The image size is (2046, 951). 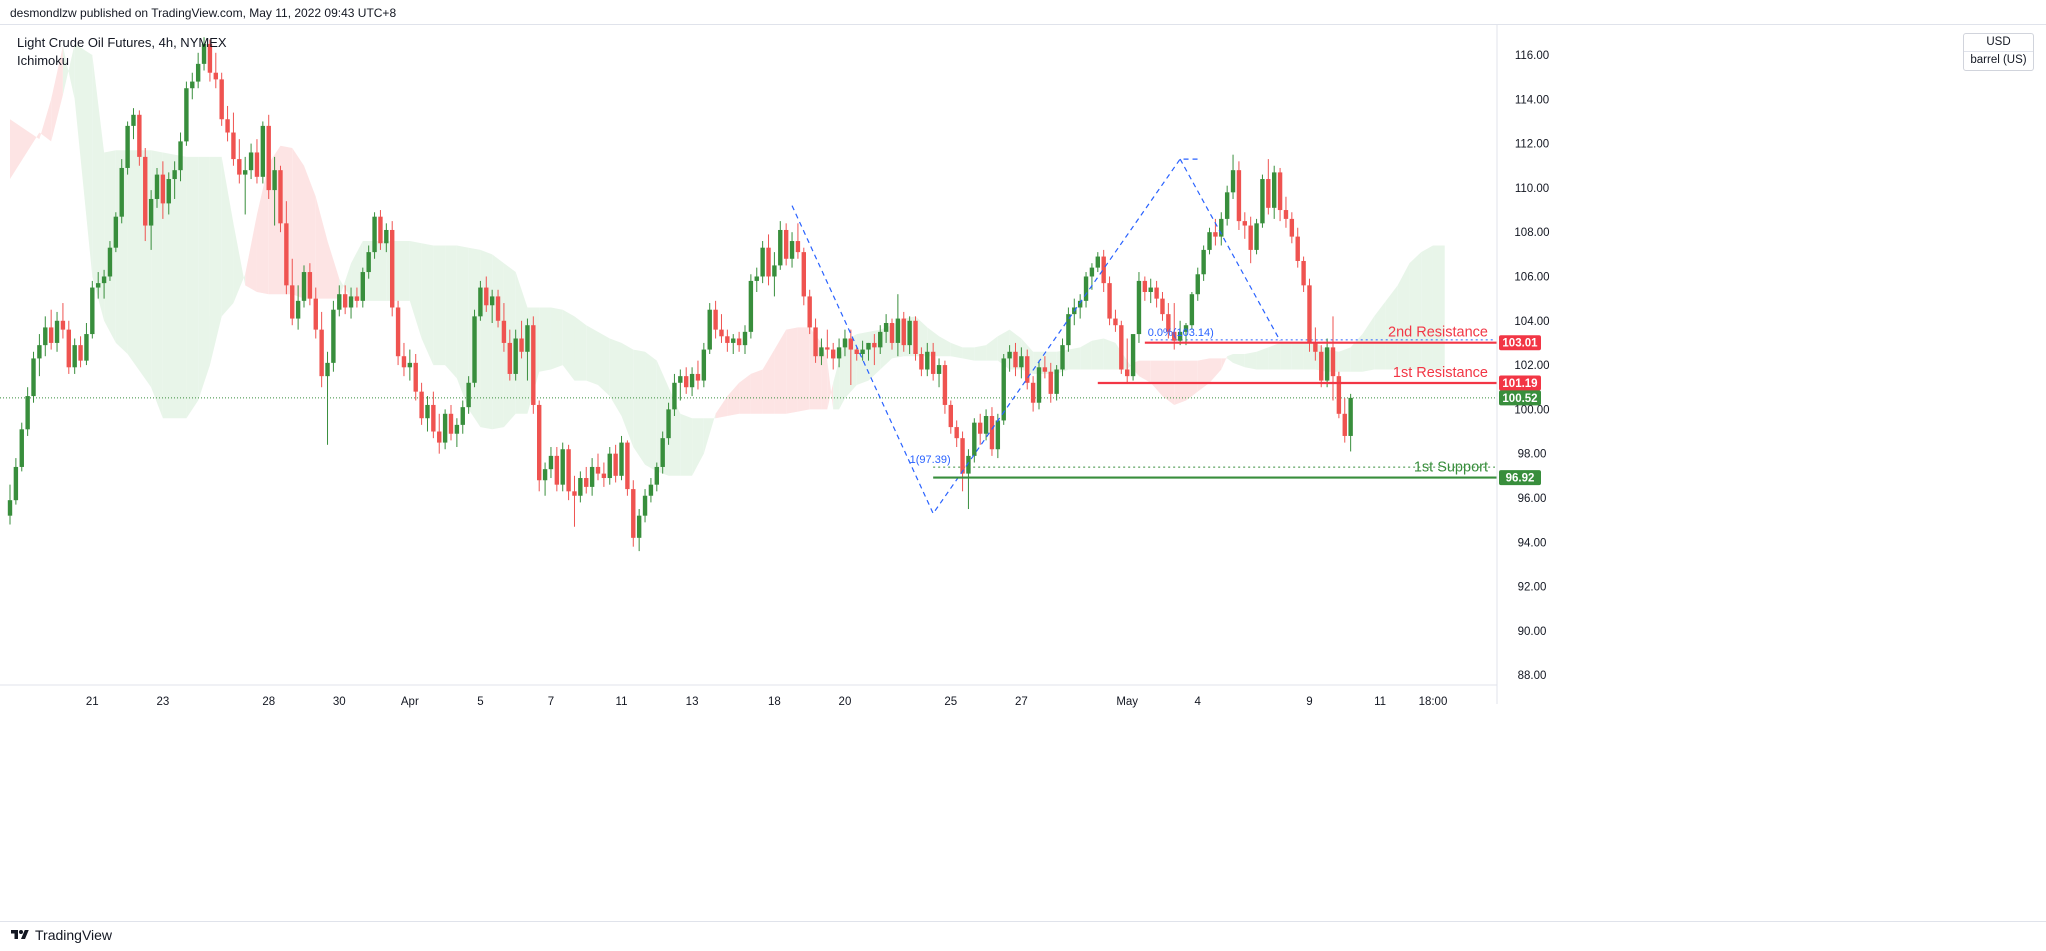 I want to click on indicator-name: Ichimoku, so click(x=43, y=60).